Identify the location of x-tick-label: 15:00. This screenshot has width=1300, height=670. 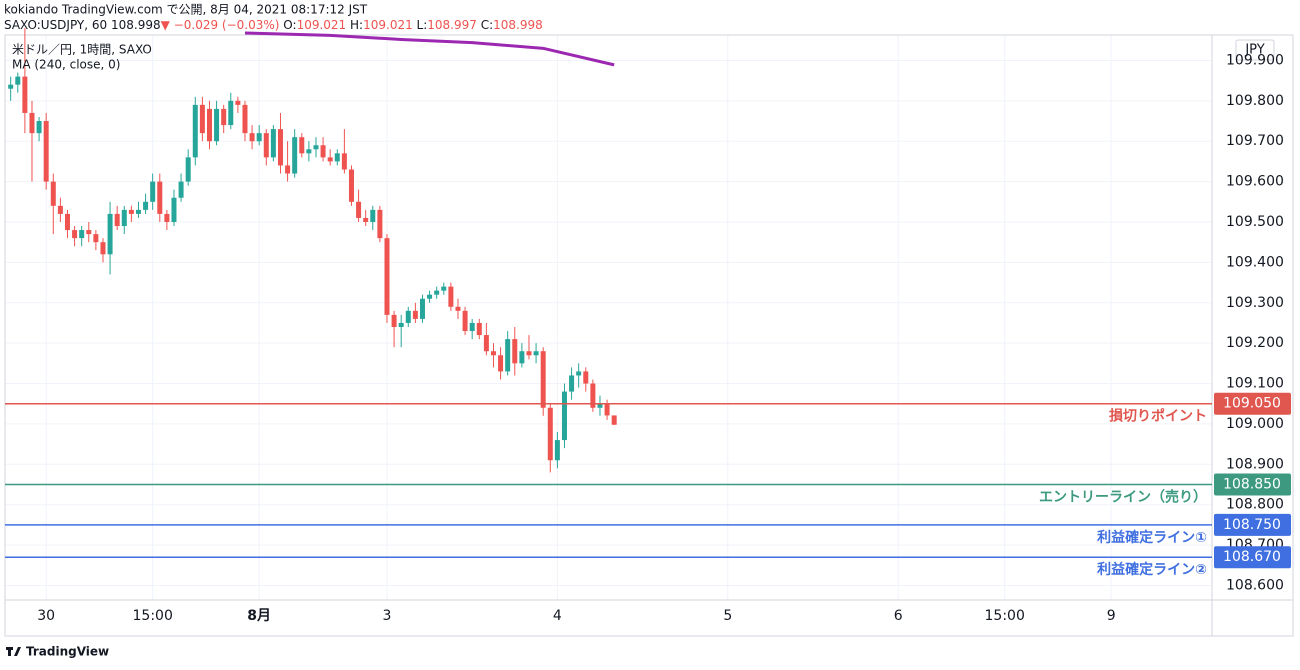
(1005, 616).